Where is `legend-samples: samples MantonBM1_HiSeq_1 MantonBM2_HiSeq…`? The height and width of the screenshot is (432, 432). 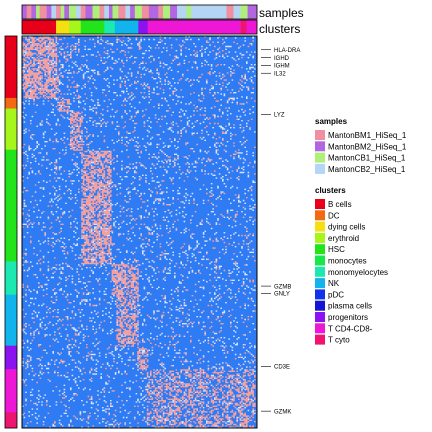
legend-samples: samples MantonBM1_HiSeq_1 MantonBM2_HiSeq… is located at coordinates (361, 145).